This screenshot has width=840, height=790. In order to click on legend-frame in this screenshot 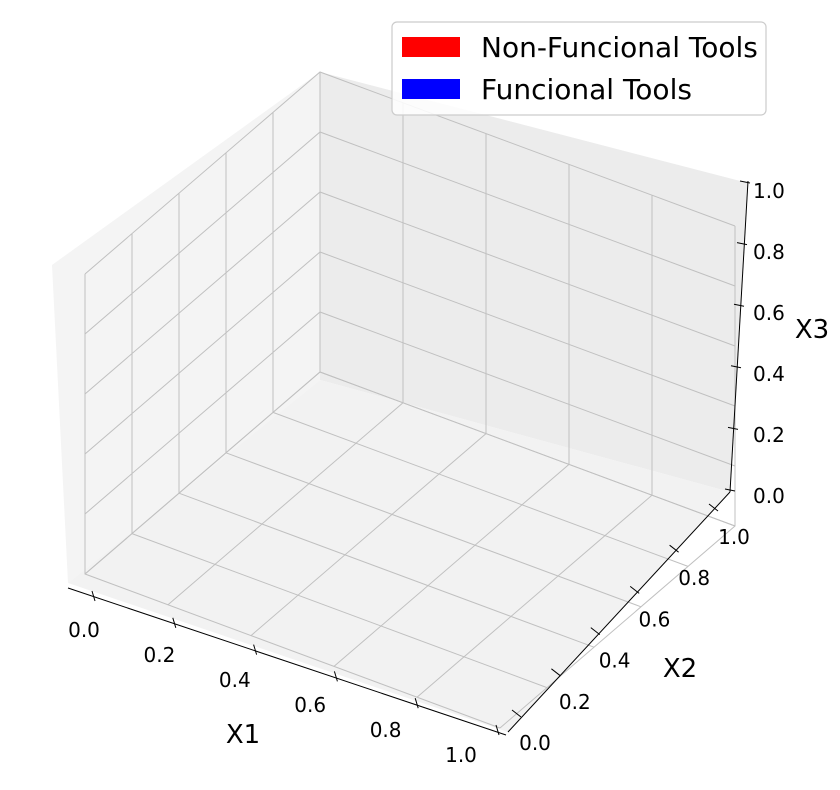, I will do `click(579, 68)`.